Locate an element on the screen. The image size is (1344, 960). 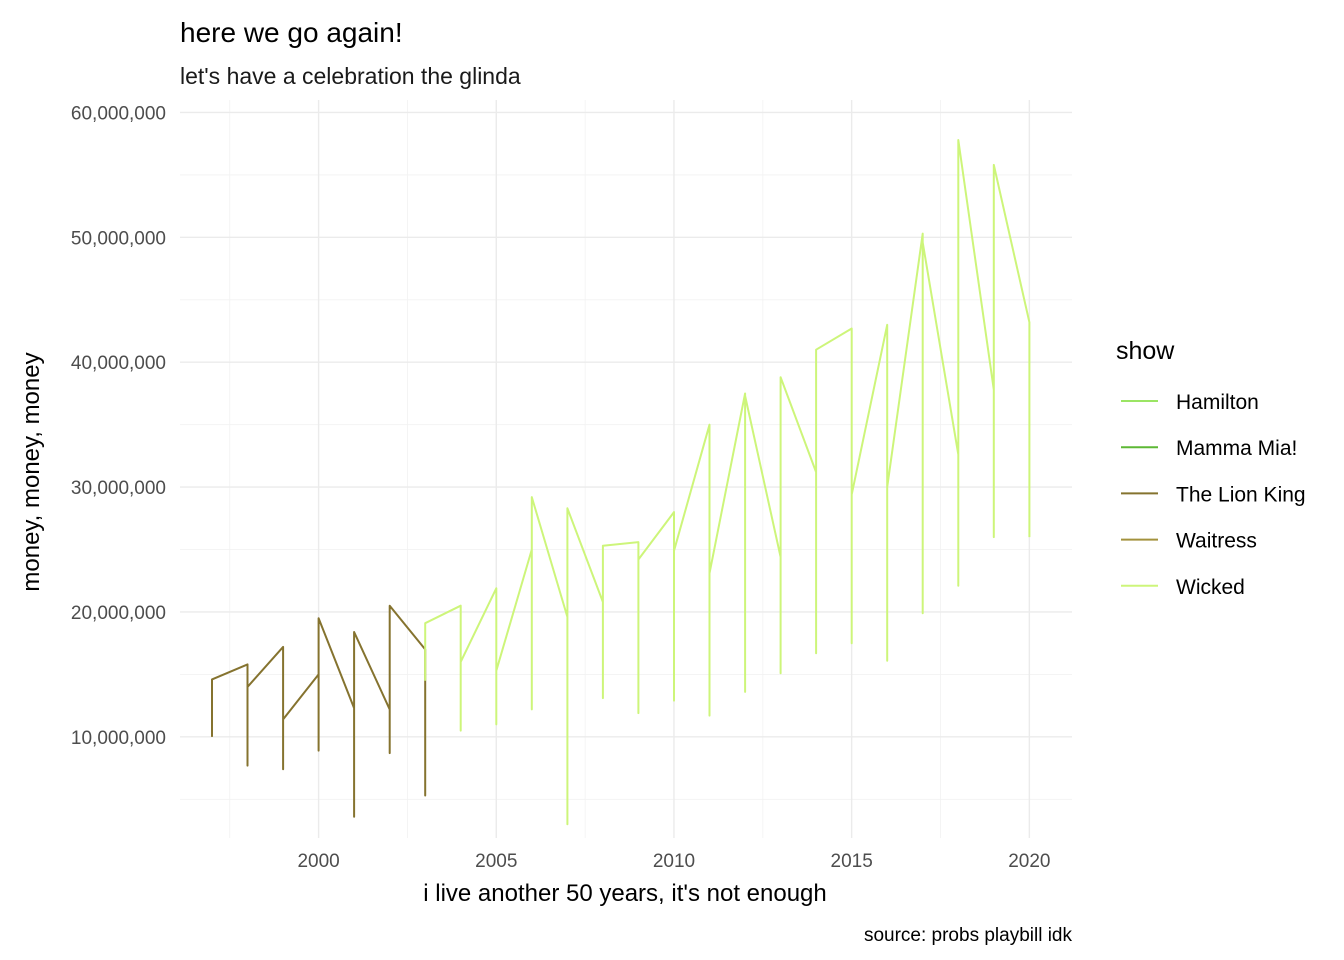
x-tick-label: 2020 is located at coordinates (1029, 861).